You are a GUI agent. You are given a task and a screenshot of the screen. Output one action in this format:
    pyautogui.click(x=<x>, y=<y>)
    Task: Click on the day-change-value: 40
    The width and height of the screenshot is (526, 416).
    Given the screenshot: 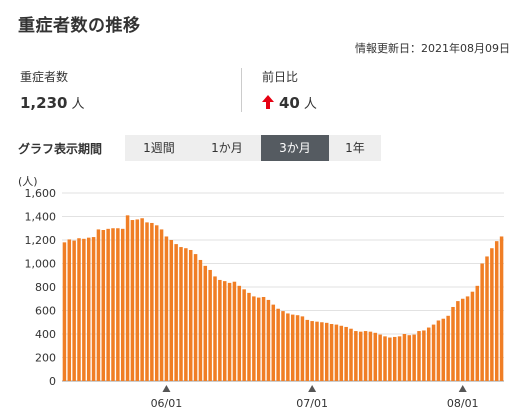 What is the action you would take?
    pyautogui.click(x=289, y=103)
    